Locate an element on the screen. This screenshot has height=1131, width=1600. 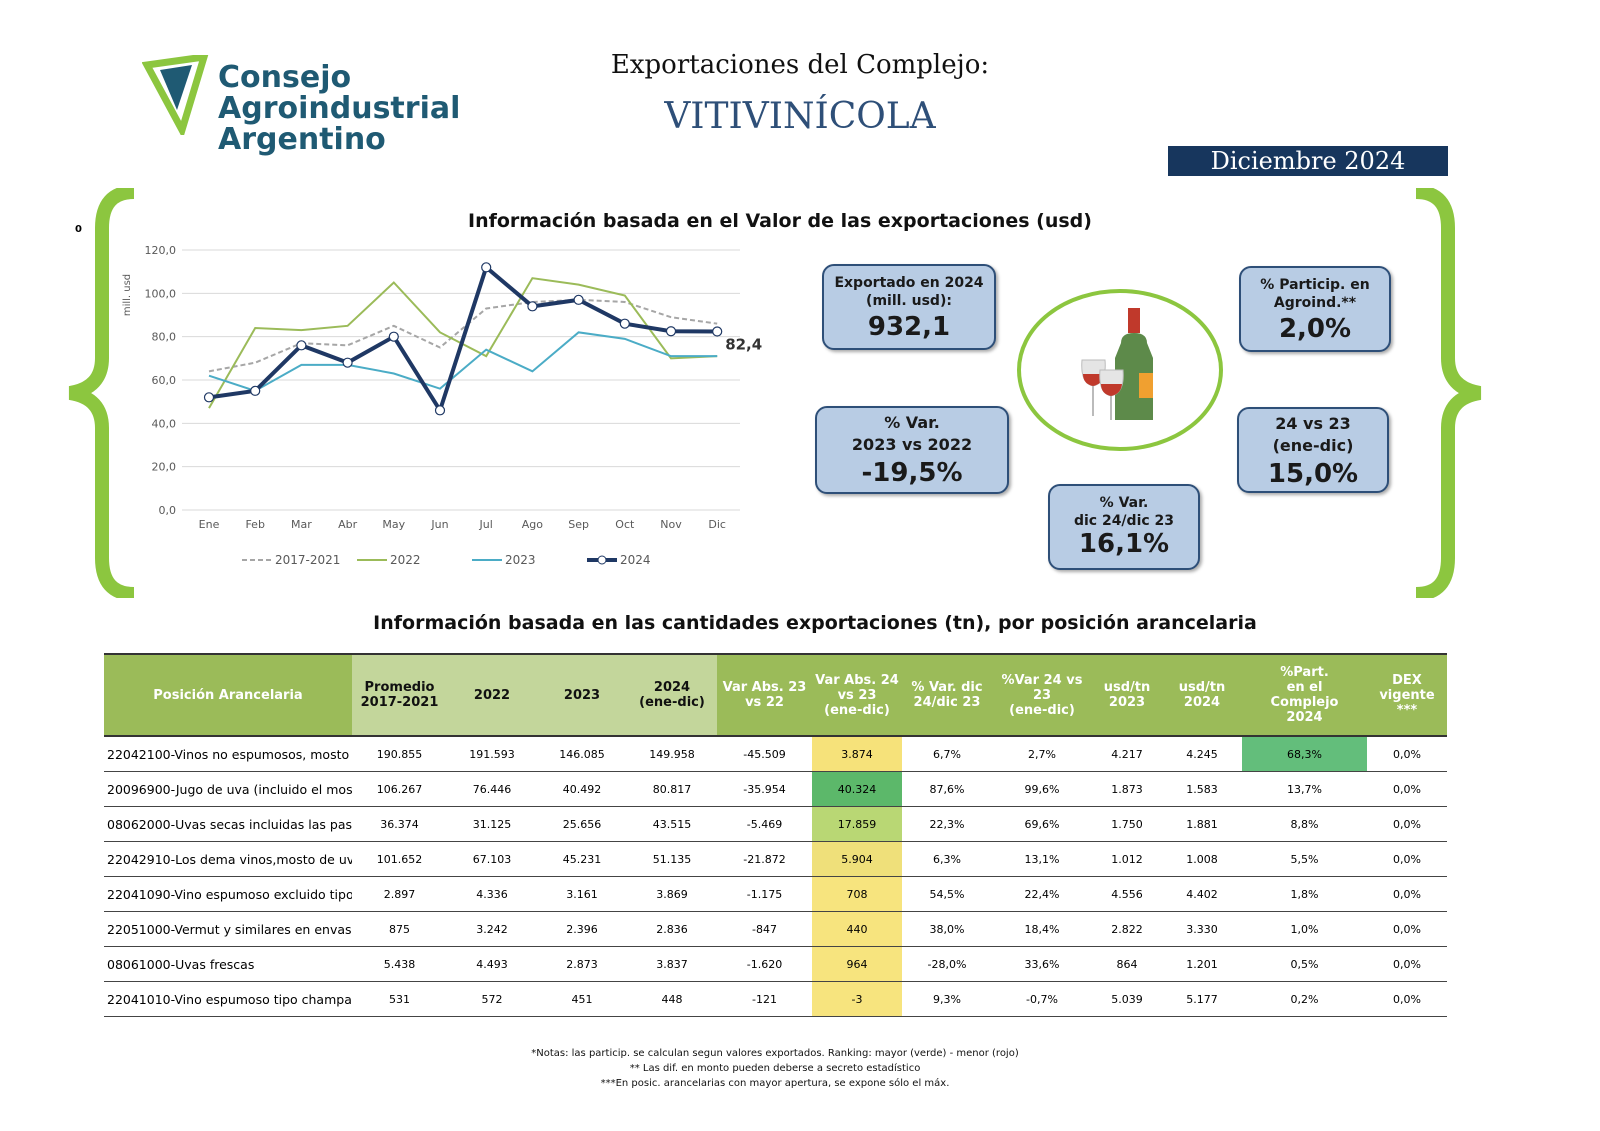
table-cell: 54,5% is located at coordinates (947, 894).